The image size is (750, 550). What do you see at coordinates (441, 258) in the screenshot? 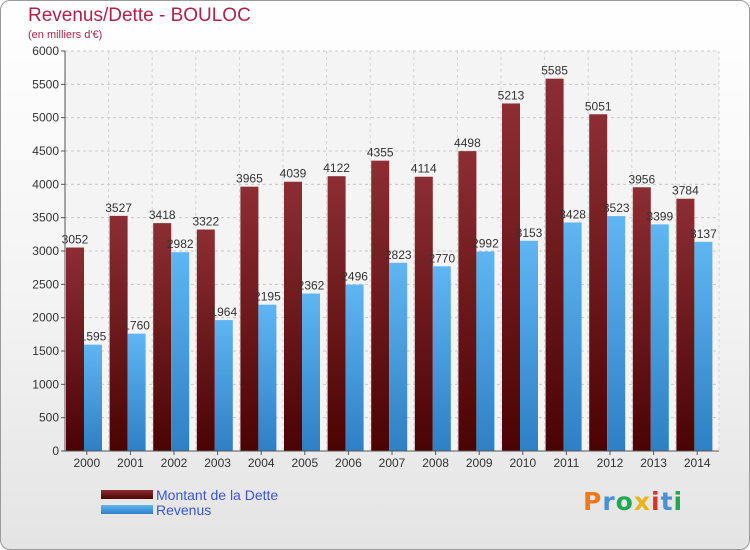
I see `value-label-revenus-2008: 2770` at bounding box center [441, 258].